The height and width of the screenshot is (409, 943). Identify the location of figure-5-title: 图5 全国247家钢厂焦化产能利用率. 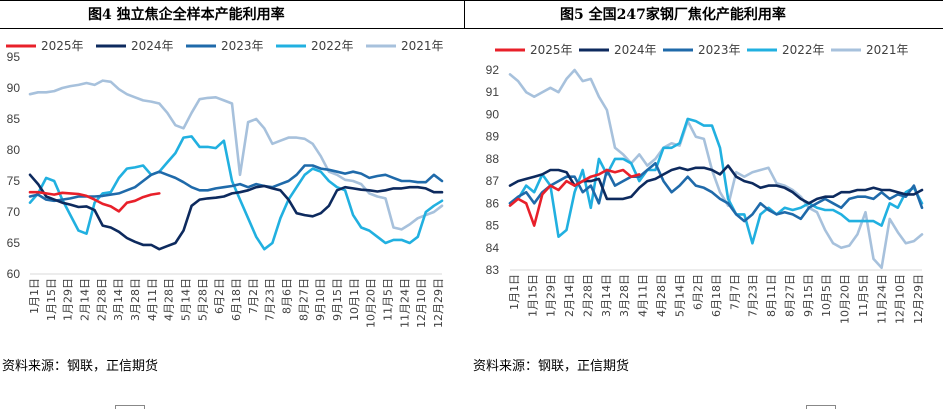
(673, 15).